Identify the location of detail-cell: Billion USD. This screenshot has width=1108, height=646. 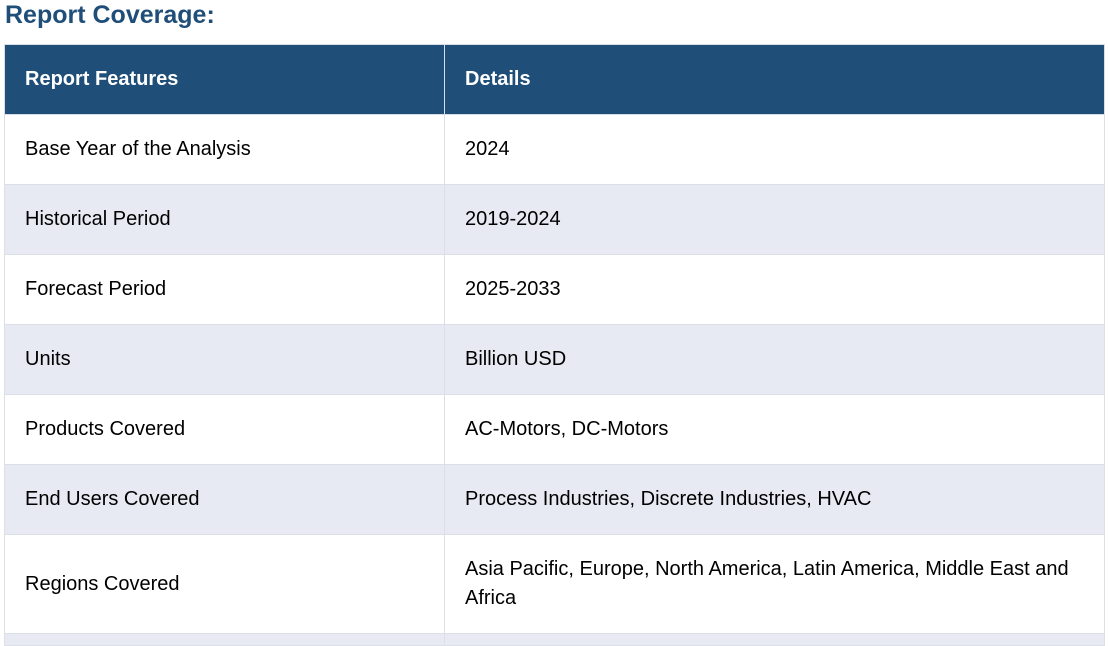
(774, 359).